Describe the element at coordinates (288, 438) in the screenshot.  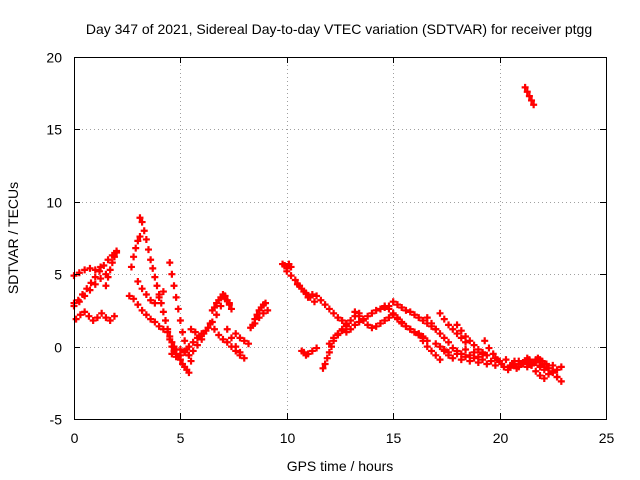
I see `x-tick-label: 10` at that location.